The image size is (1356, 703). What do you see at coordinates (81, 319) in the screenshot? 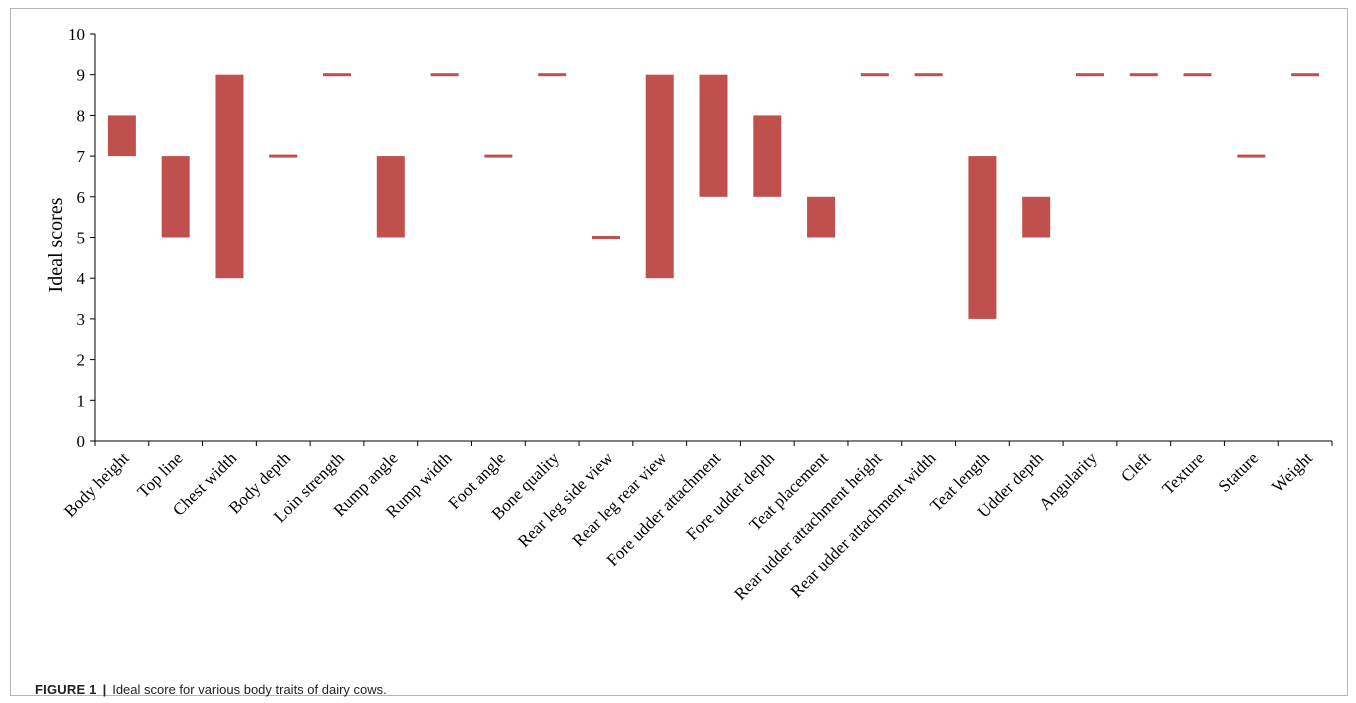
I see `y-tick-label: 3` at bounding box center [81, 319].